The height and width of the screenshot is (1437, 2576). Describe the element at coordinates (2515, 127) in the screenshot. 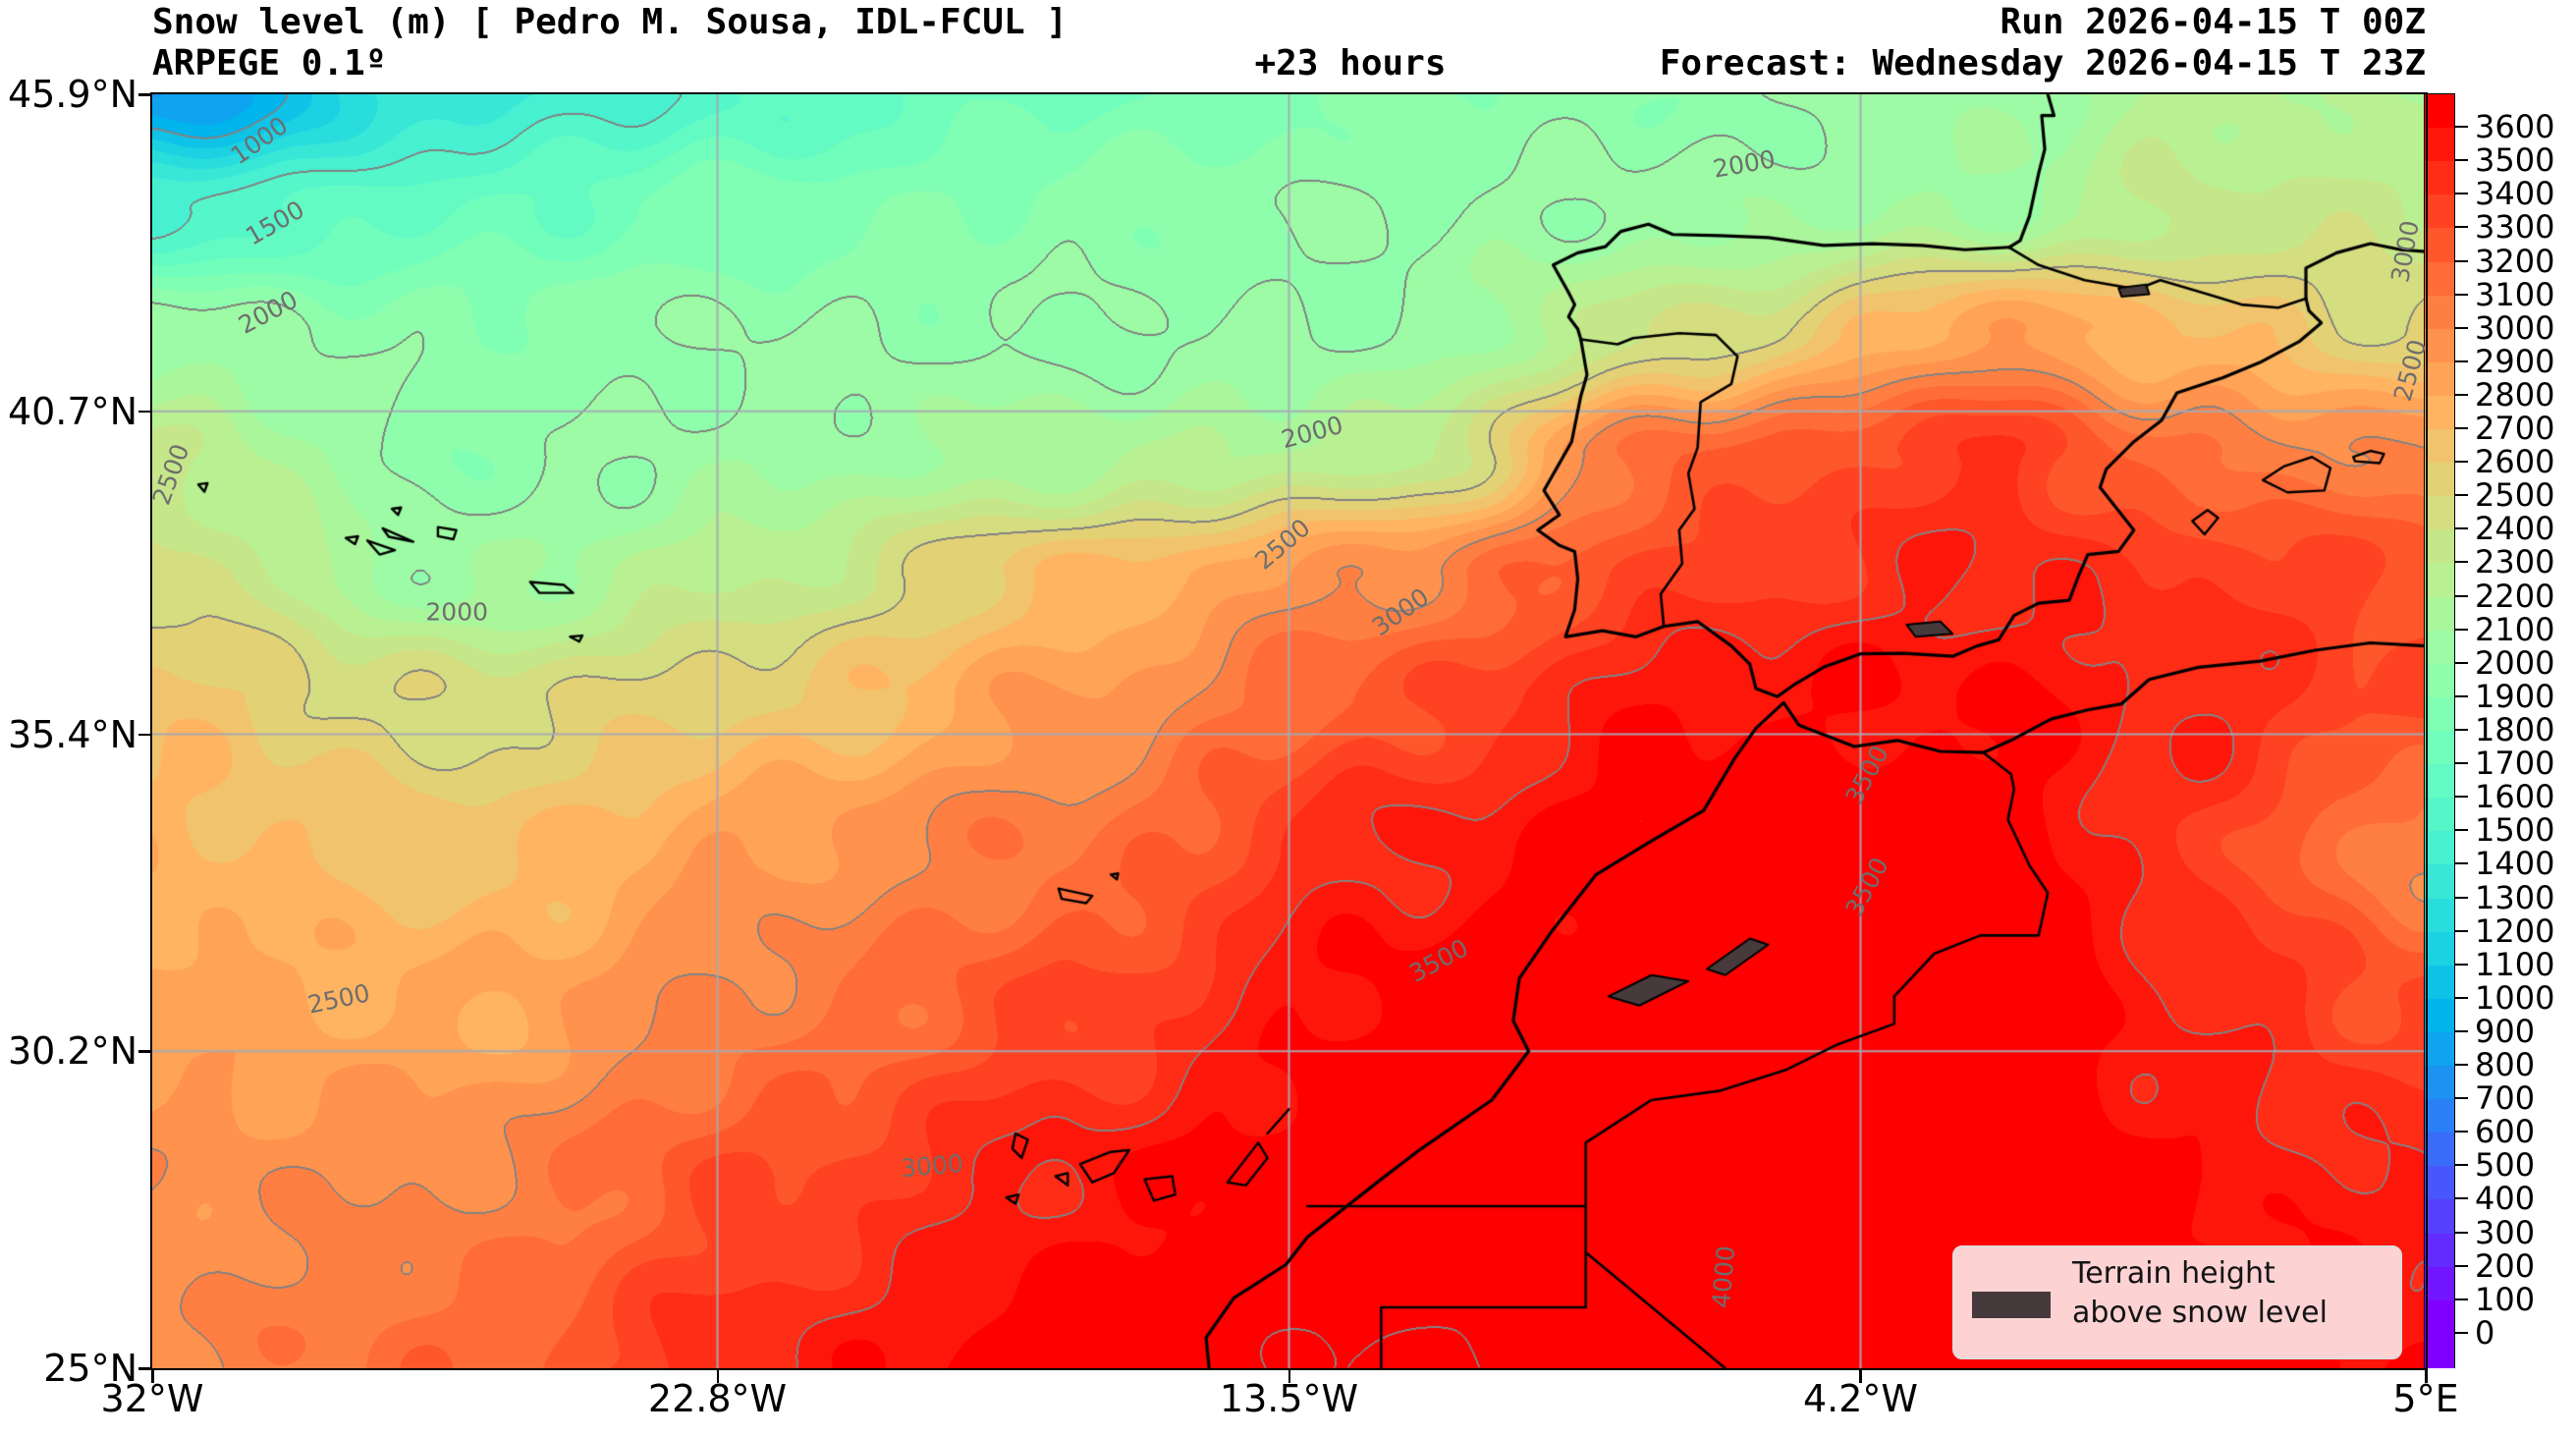

I see `colorbar-tick-label: 3600` at that location.